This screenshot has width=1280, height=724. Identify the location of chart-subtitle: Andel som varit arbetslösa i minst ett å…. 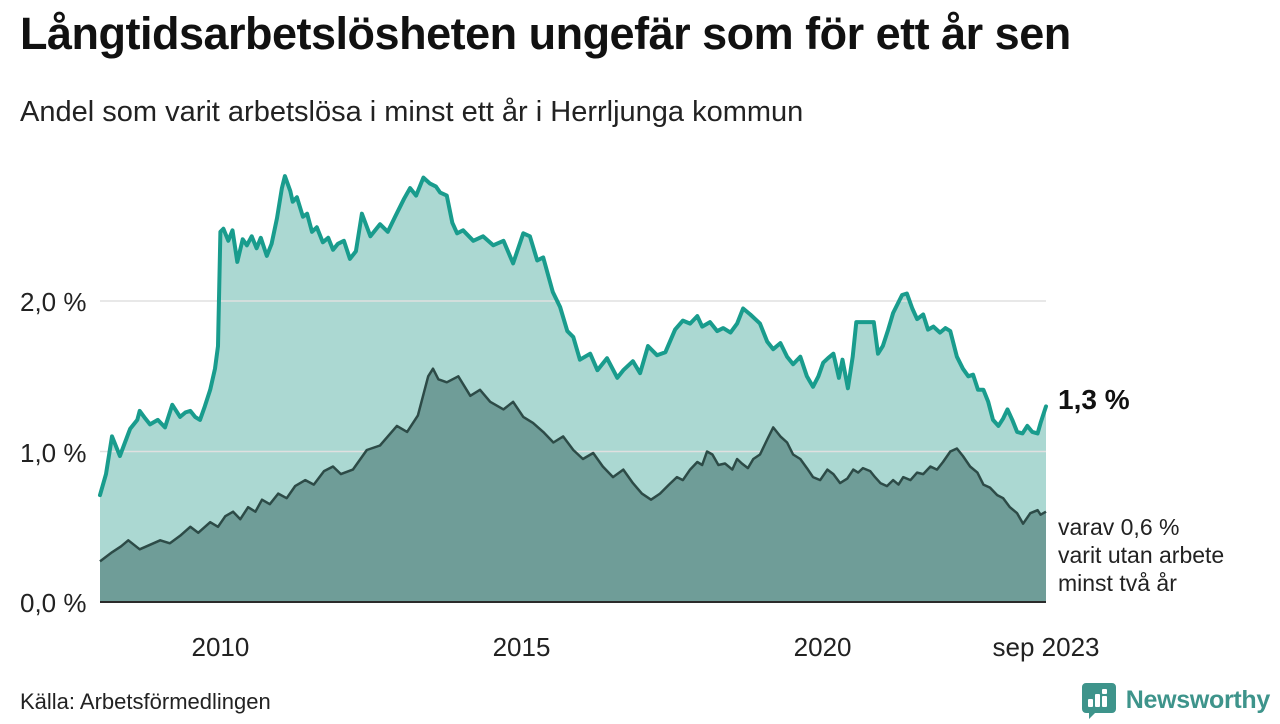
(412, 112).